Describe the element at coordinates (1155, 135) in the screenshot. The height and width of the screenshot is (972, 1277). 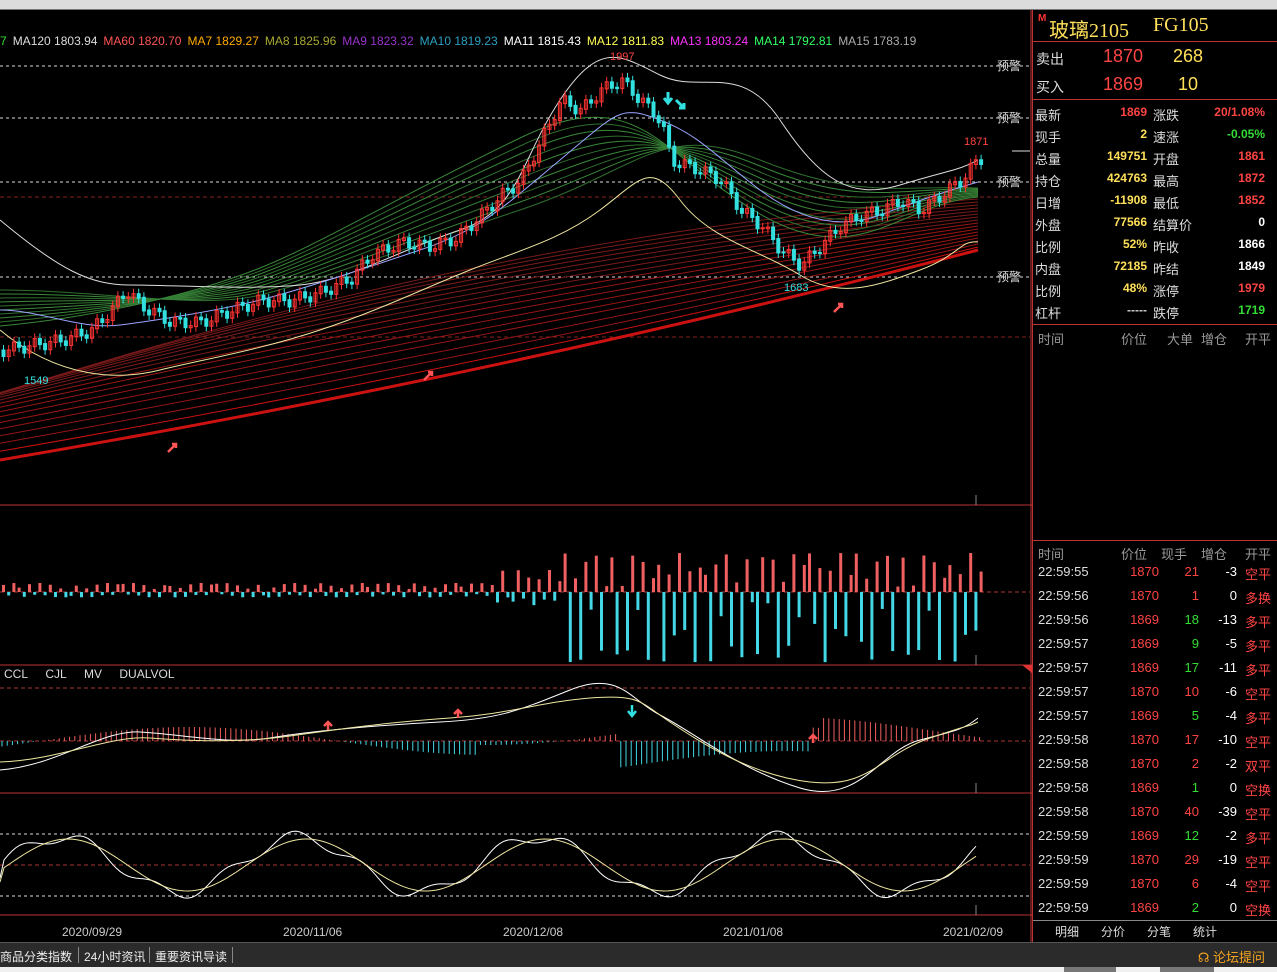
I see `stat-row: 现手 2 速涨 -0.05%` at that location.